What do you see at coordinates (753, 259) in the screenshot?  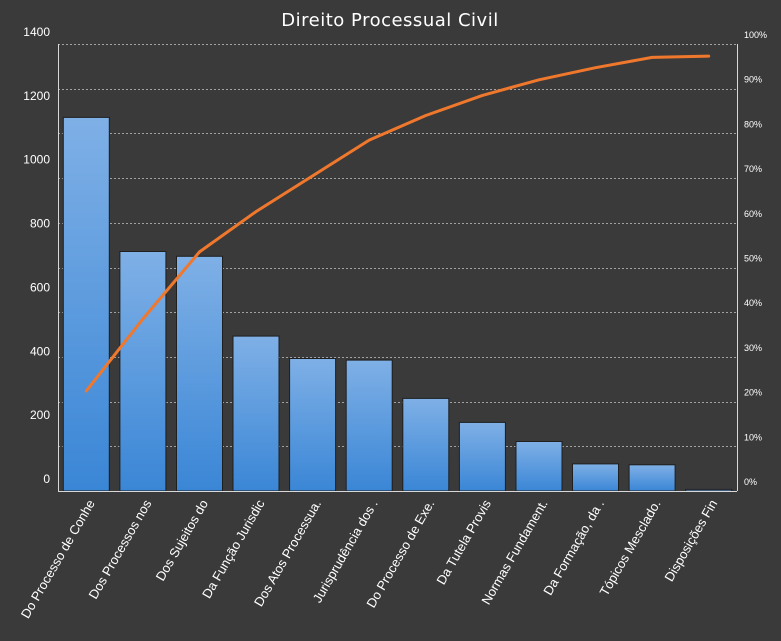 I see `y2-tick-label: 50%` at bounding box center [753, 259].